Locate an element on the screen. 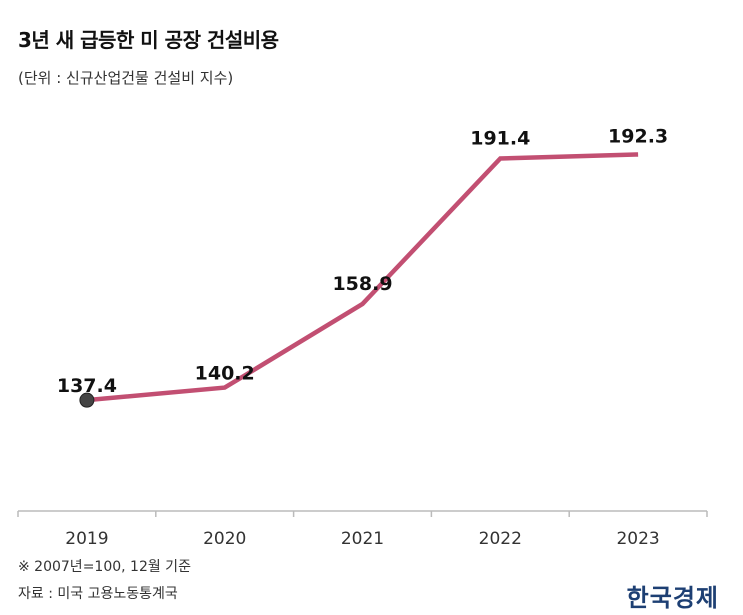  data-label: 140.2 is located at coordinates (225, 374).